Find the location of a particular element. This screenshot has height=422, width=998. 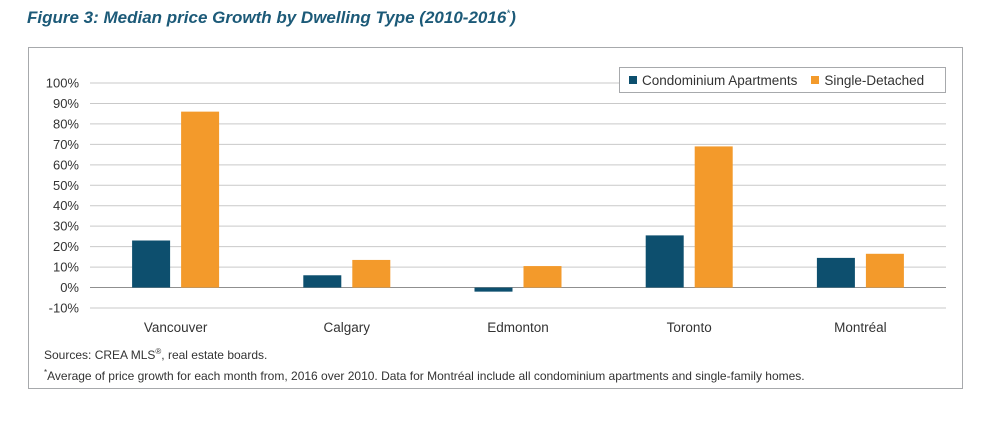

y-tick-label: 90% is located at coordinates (66, 103).